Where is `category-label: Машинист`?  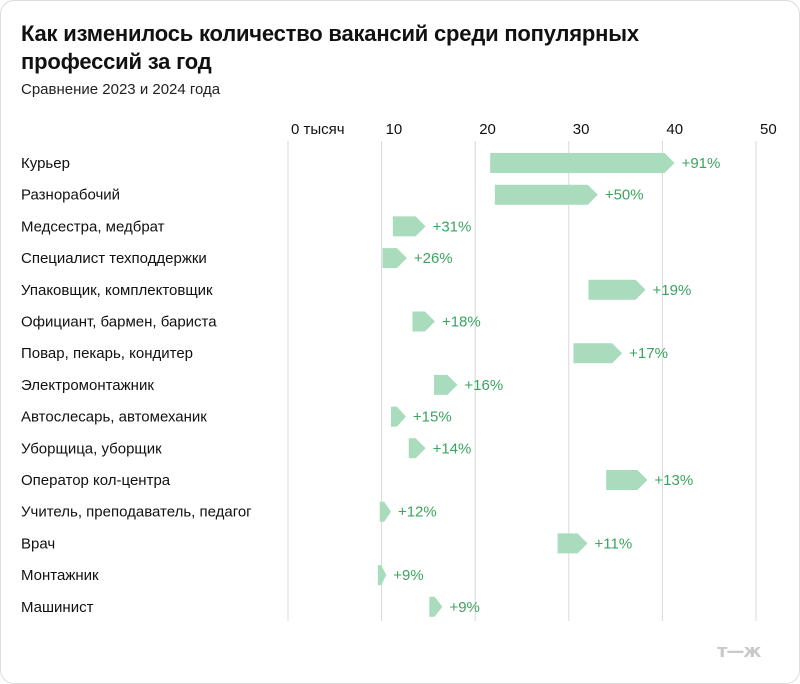 category-label: Машинист is located at coordinates (57, 607).